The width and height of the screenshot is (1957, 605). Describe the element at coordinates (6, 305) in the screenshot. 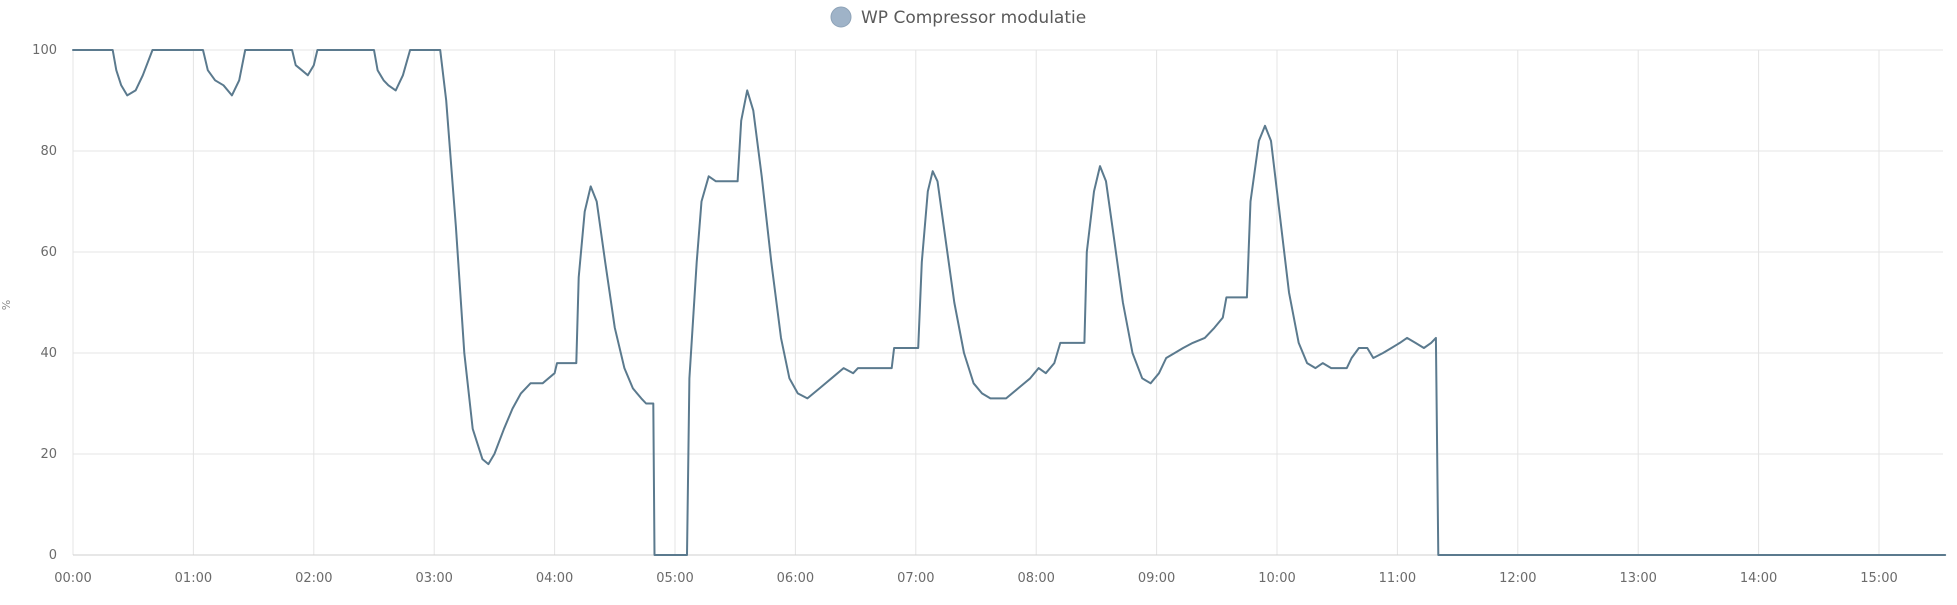

I see `y-axis-label: %` at that location.